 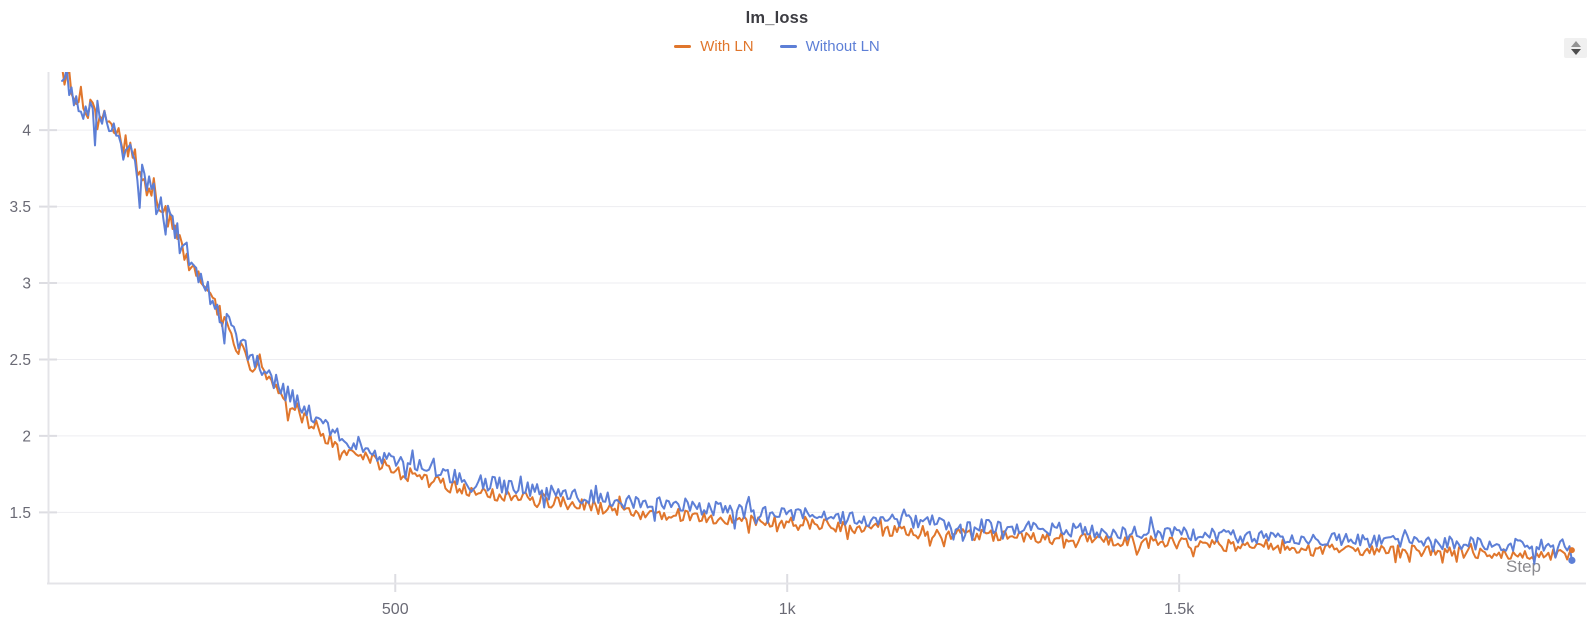 I want to click on y-tick-label-2: 2, so click(x=26, y=436).